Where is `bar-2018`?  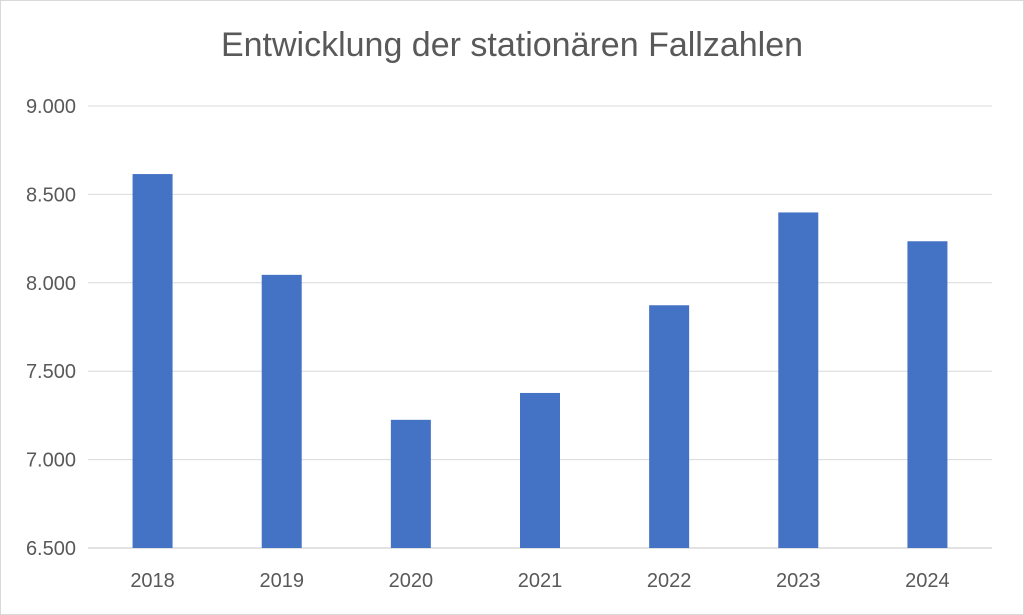
bar-2018 is located at coordinates (152, 361).